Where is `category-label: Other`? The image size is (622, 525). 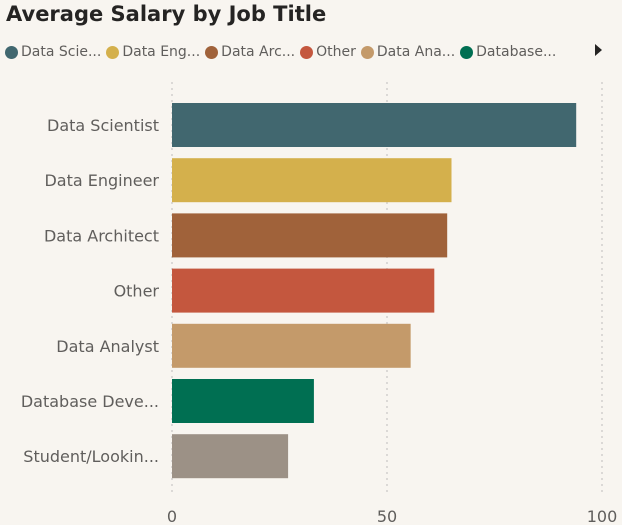 category-label: Other is located at coordinates (137, 291).